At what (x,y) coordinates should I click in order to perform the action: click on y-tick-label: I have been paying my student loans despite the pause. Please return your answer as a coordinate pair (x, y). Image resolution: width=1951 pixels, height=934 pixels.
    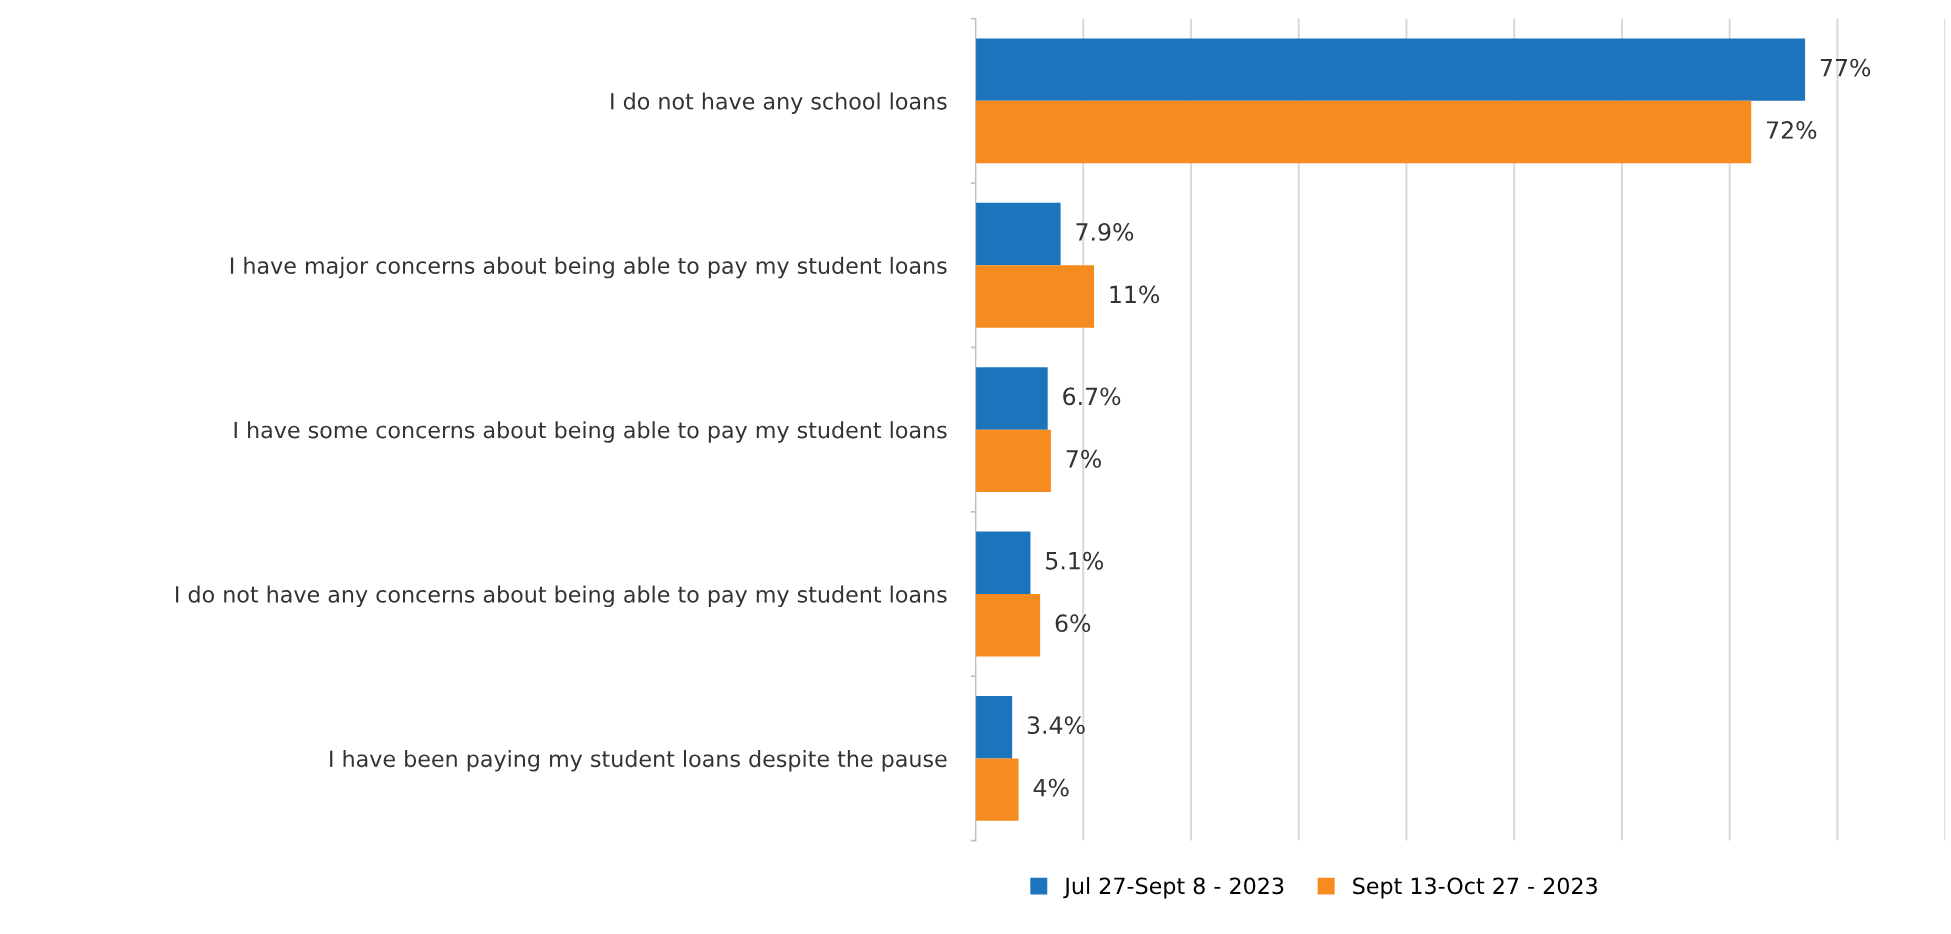
    Looking at the image, I should click on (638, 760).